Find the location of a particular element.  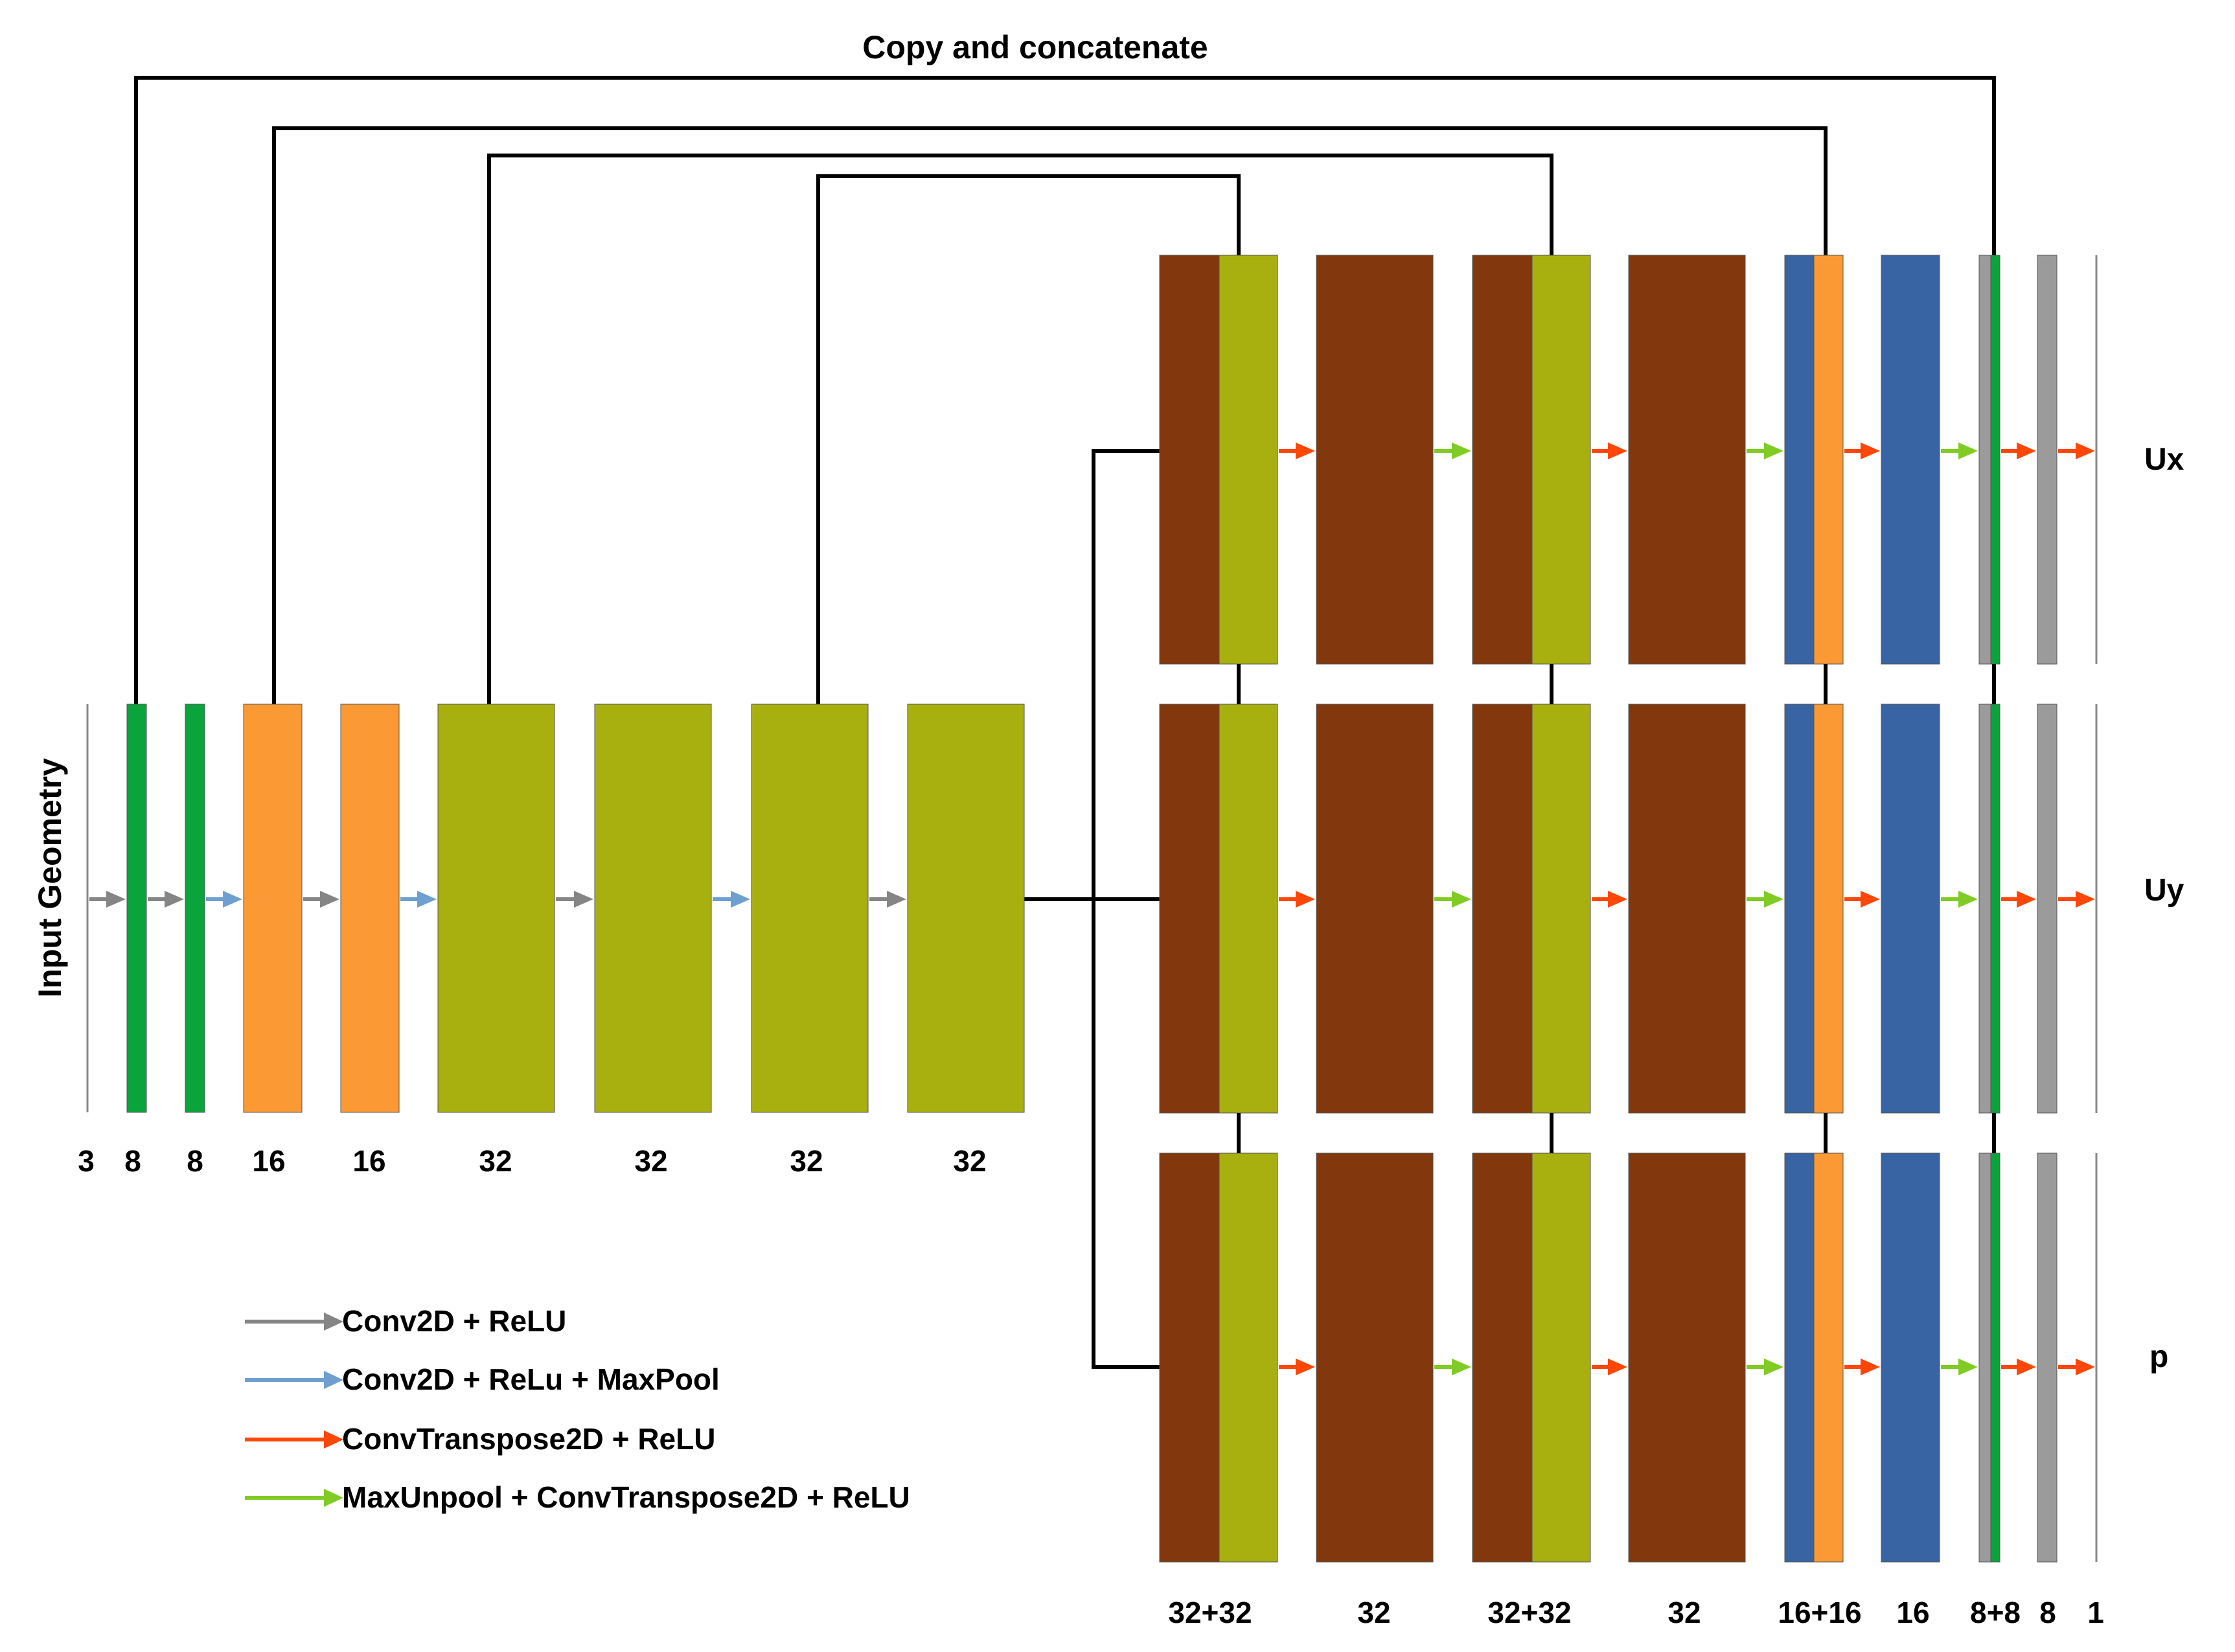

decoder-channel-label: 1 is located at coordinates (2095, 1612).